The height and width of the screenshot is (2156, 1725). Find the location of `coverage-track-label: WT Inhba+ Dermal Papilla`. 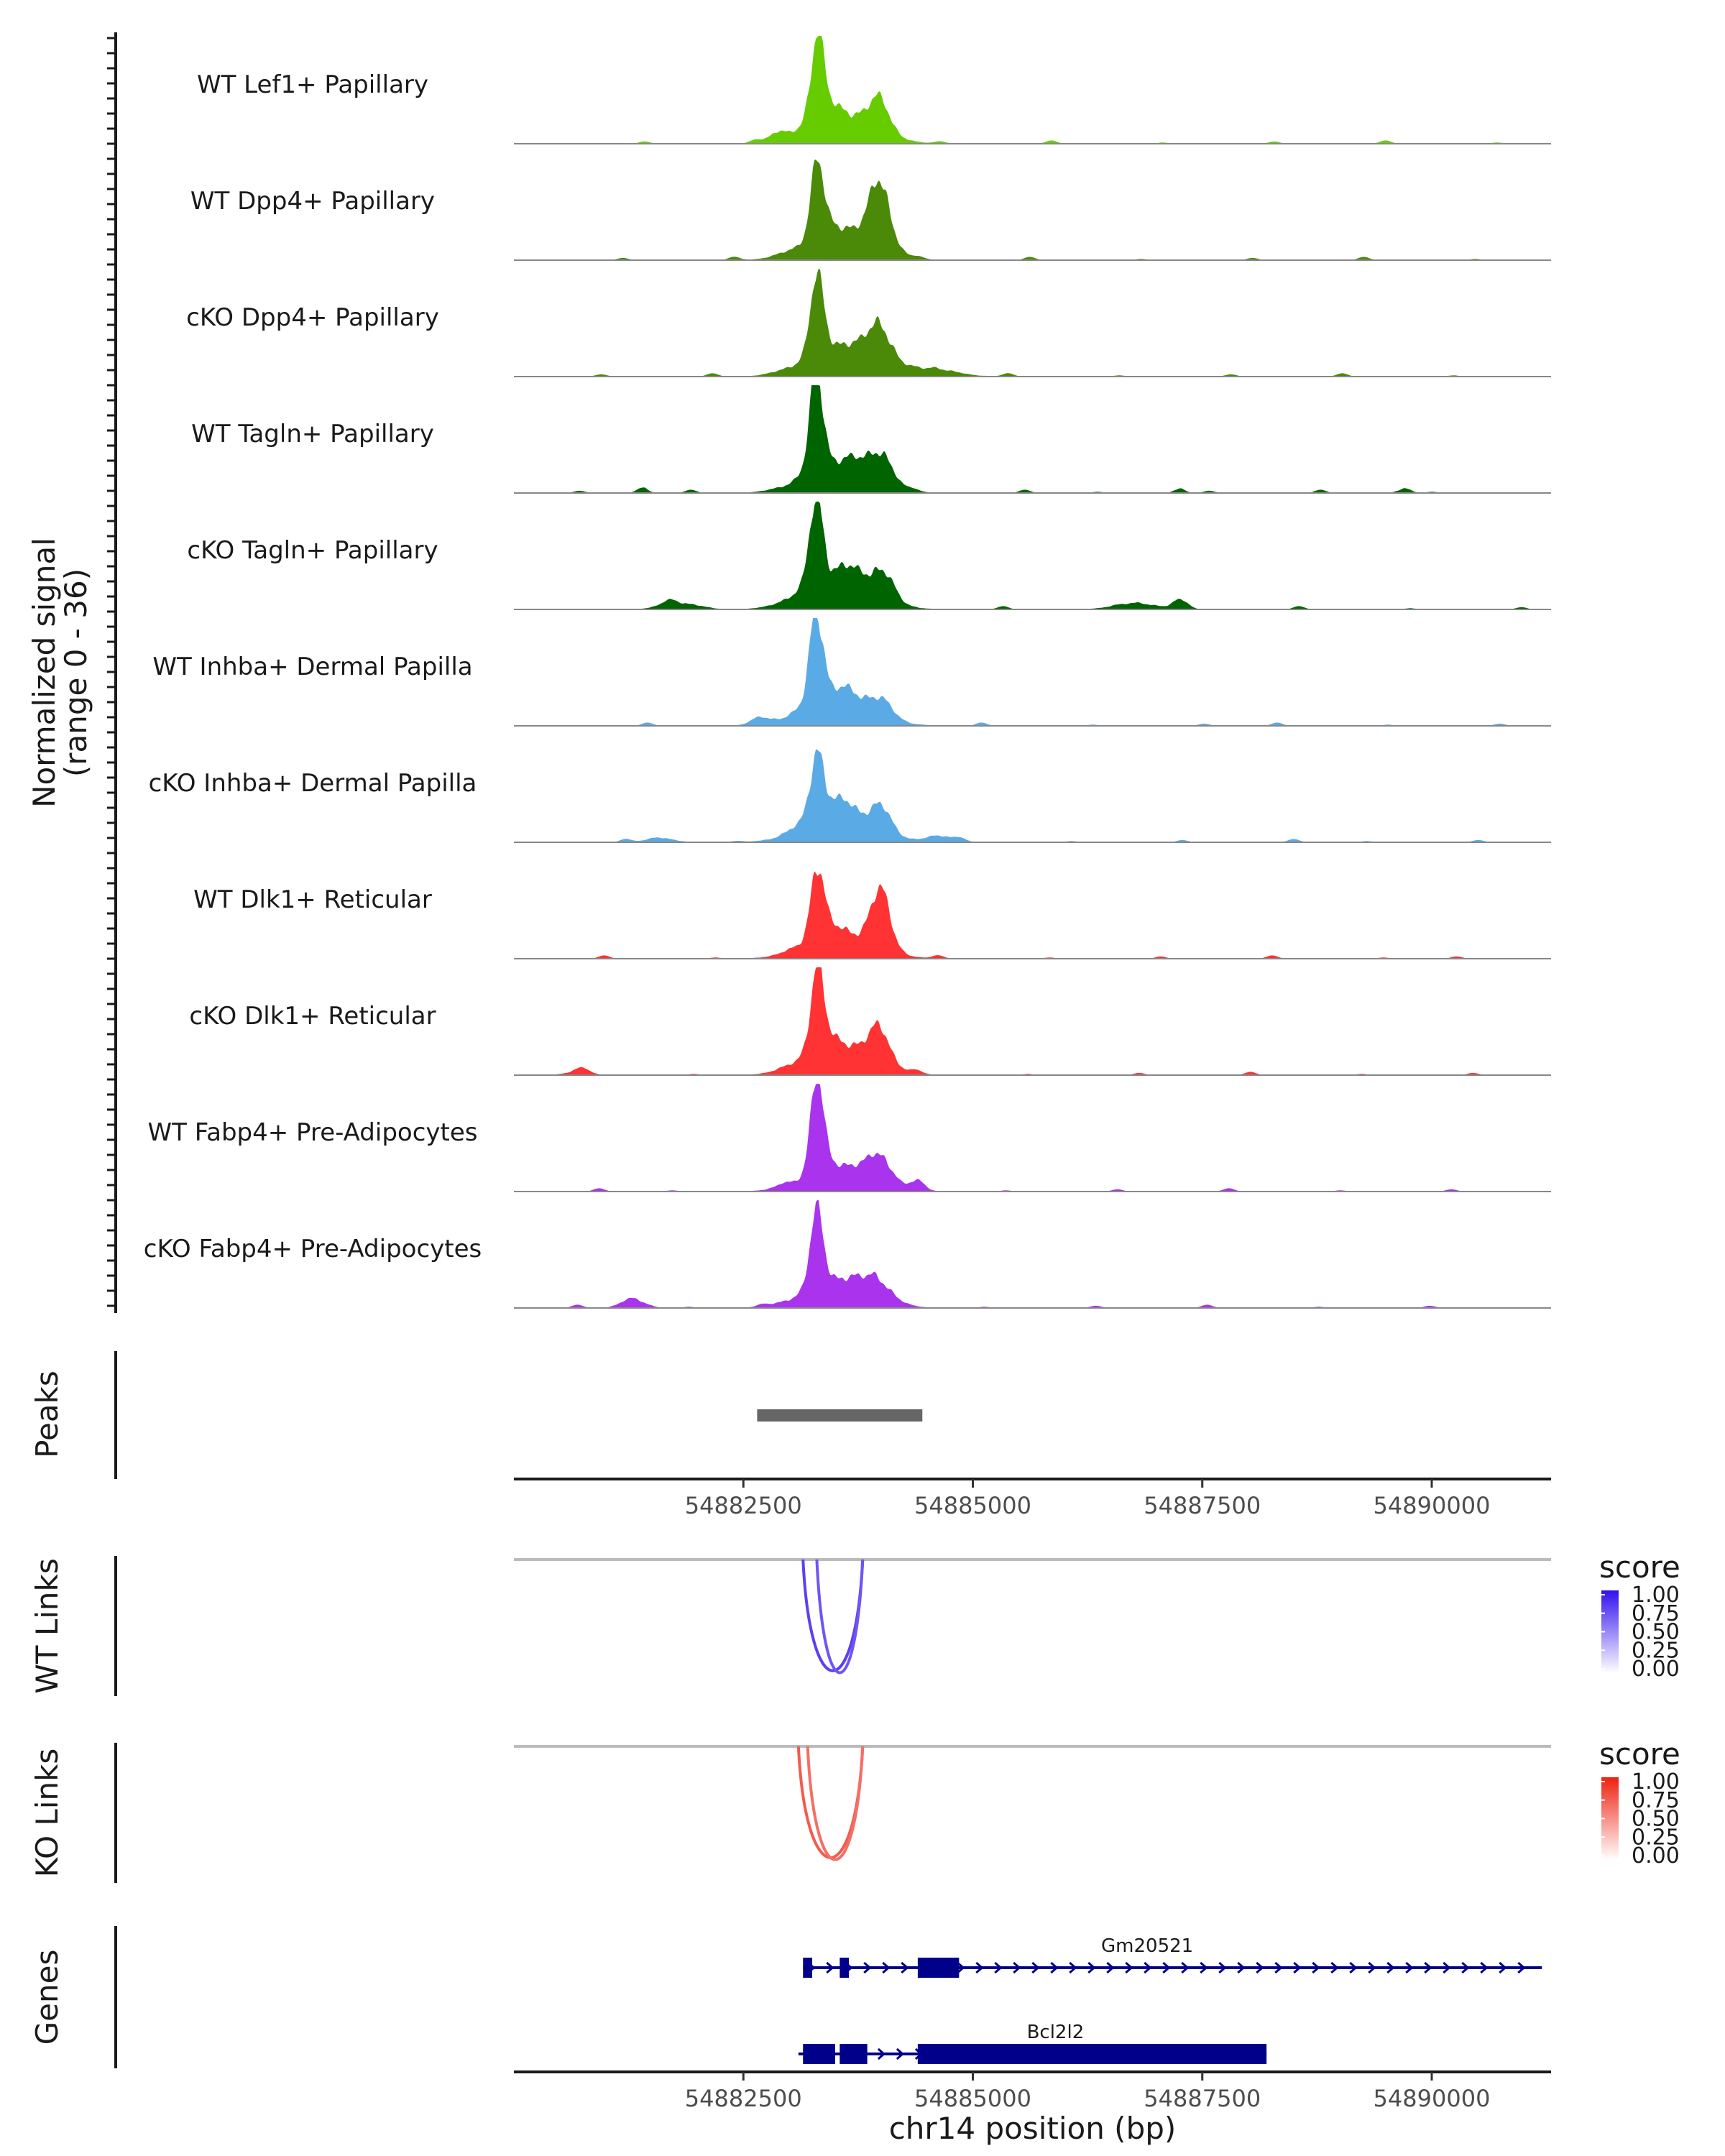

coverage-track-label: WT Inhba+ Dermal Papilla is located at coordinates (312, 667).